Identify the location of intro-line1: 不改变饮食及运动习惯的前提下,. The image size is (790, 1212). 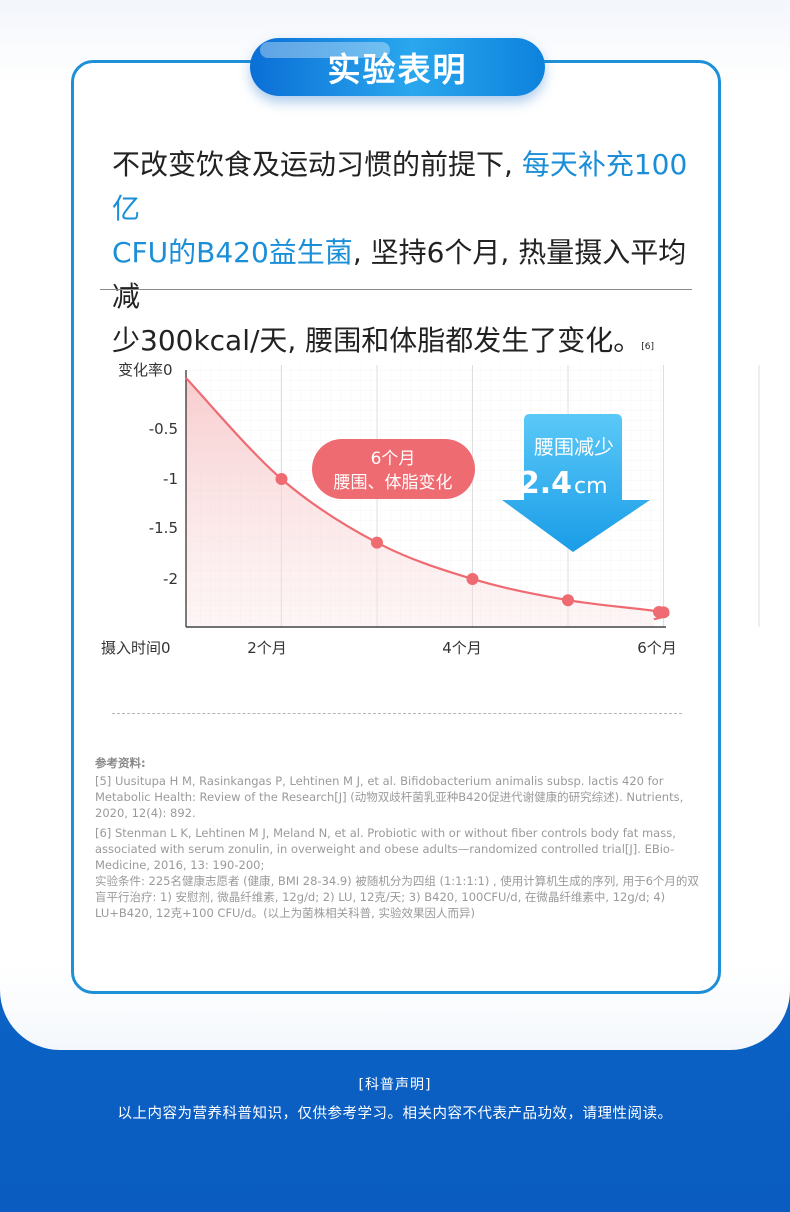
(317, 164).